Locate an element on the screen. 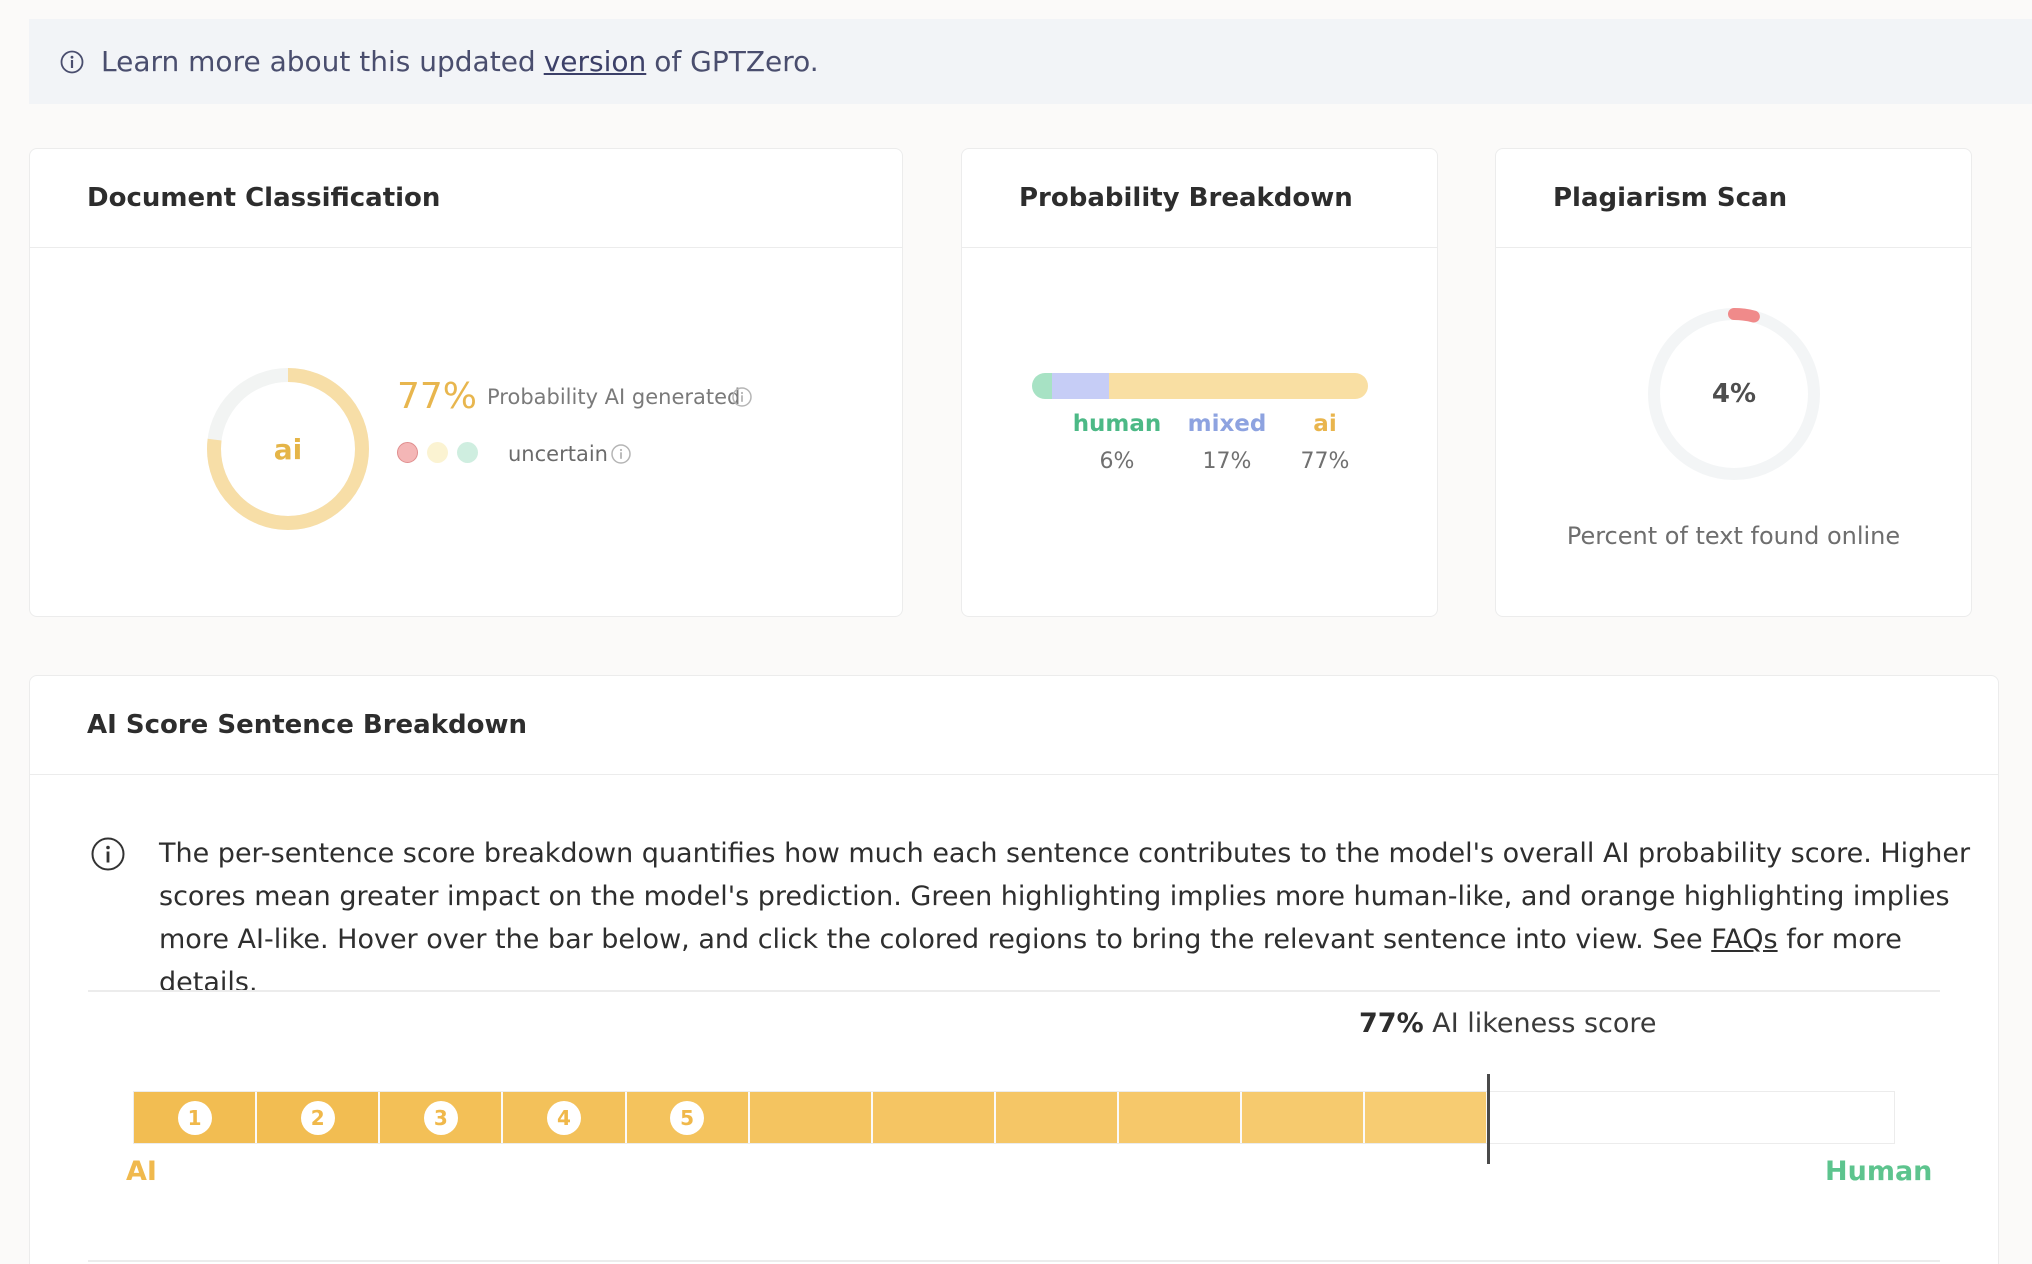 Image resolution: width=2032 pixels, height=1264 pixels. sentence-number-badge: 2 is located at coordinates (317, 1117).